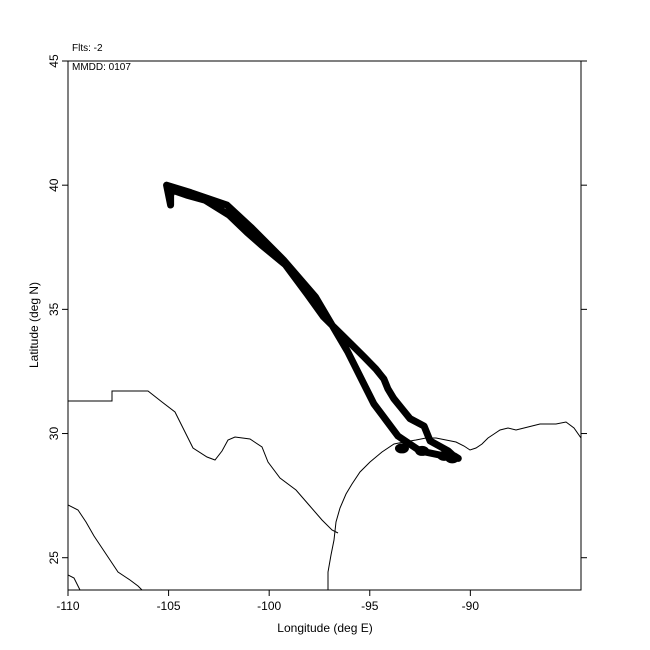  What do you see at coordinates (54, 61) in the screenshot?
I see `y-tick-label: 45` at bounding box center [54, 61].